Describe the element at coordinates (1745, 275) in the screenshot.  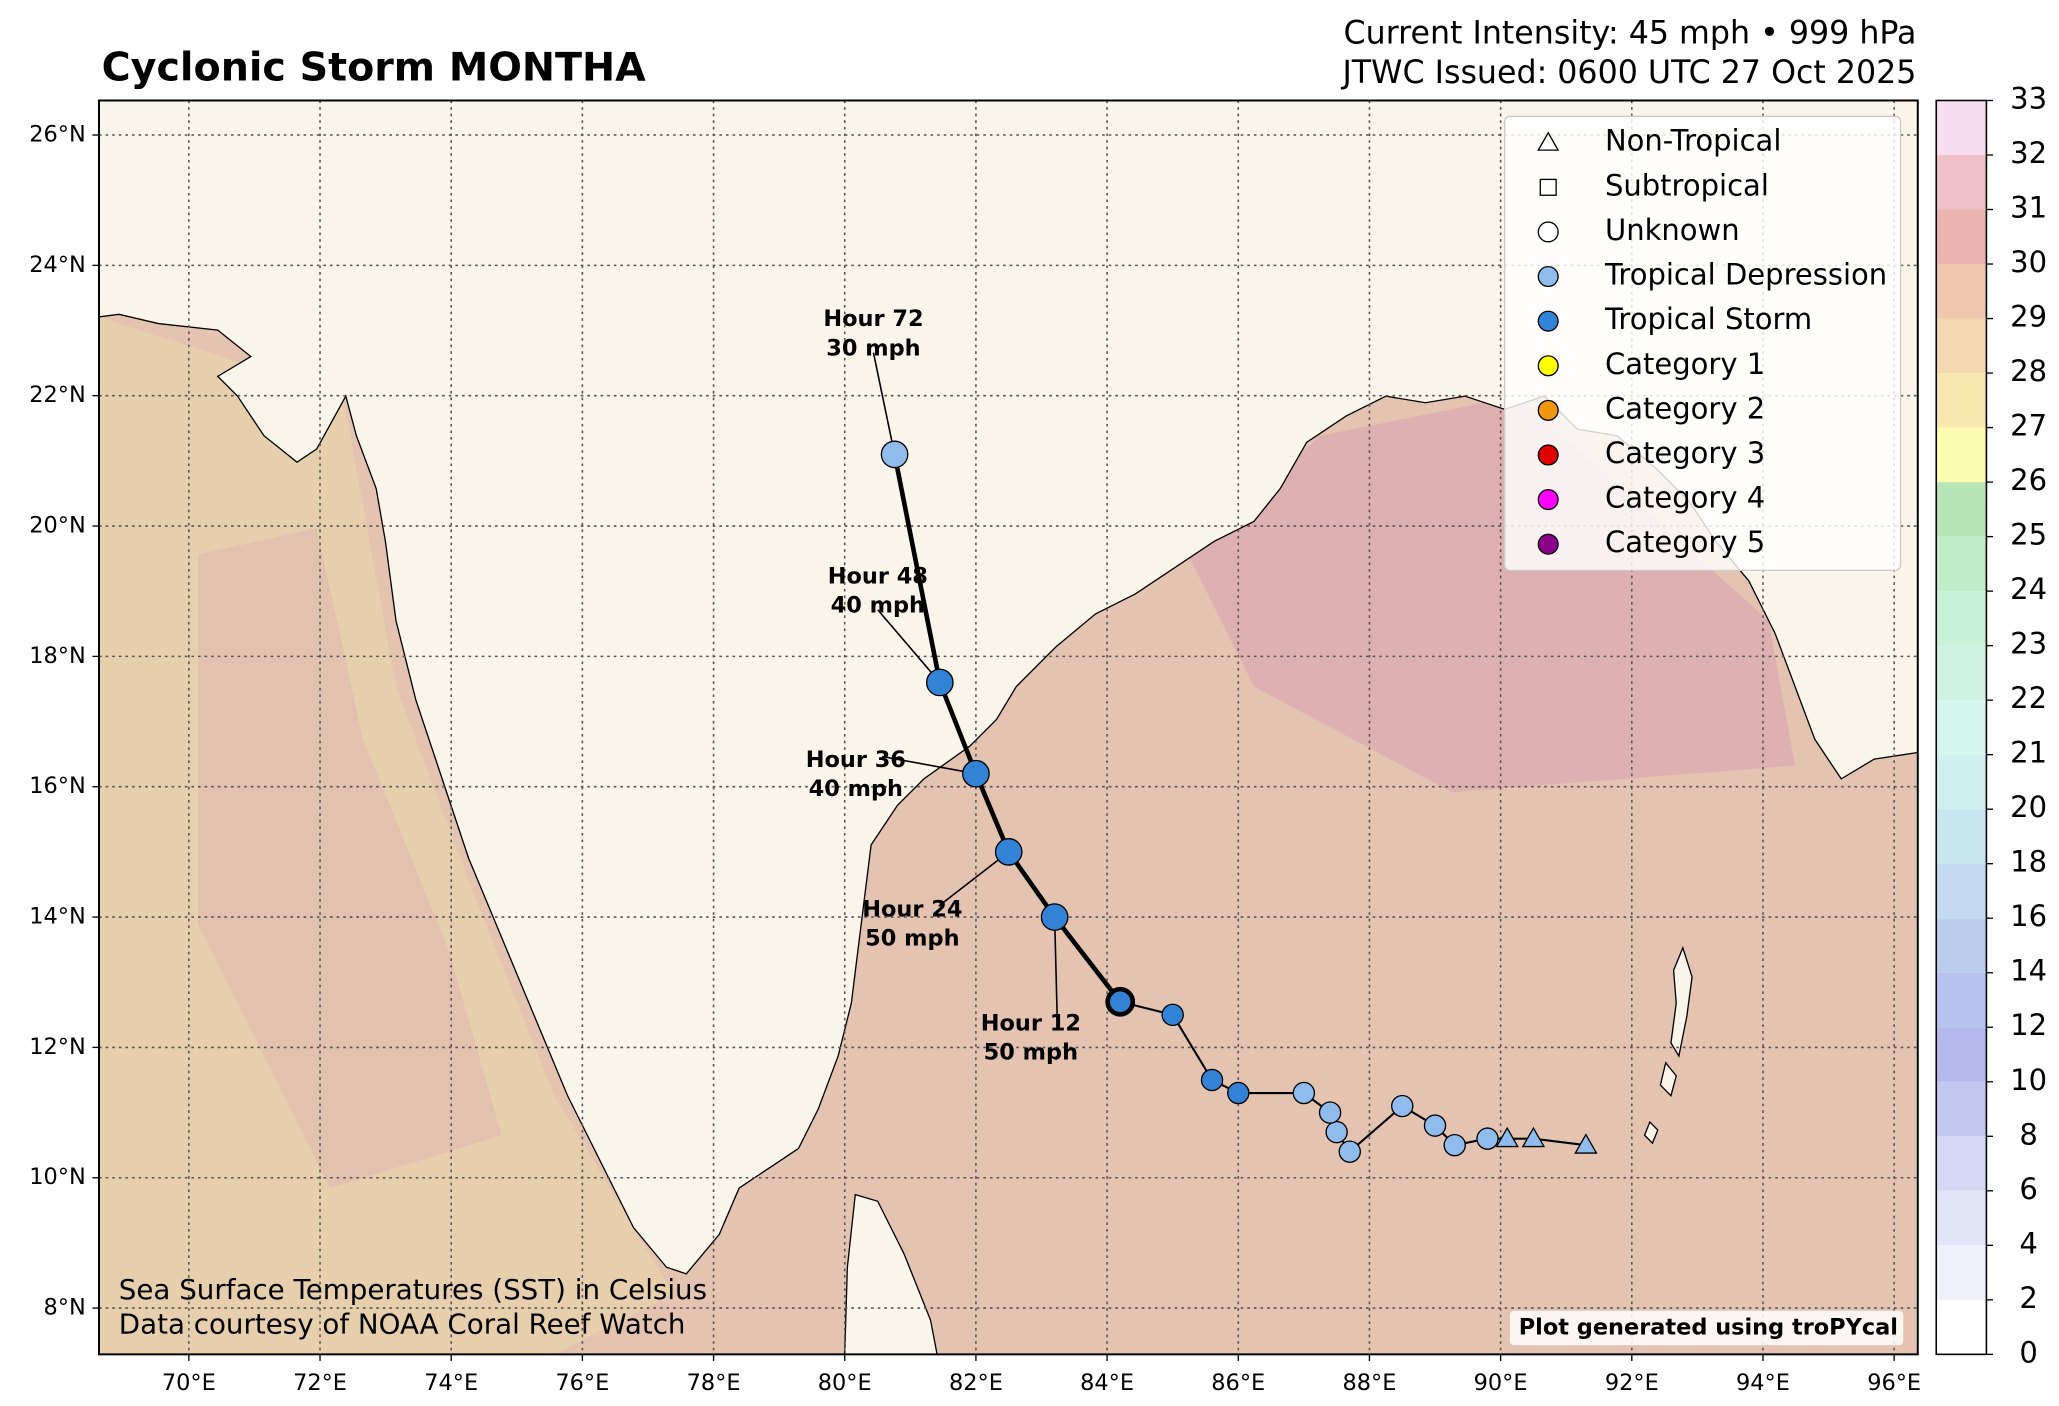
I see `legend-label: Tropical Depression` at that location.